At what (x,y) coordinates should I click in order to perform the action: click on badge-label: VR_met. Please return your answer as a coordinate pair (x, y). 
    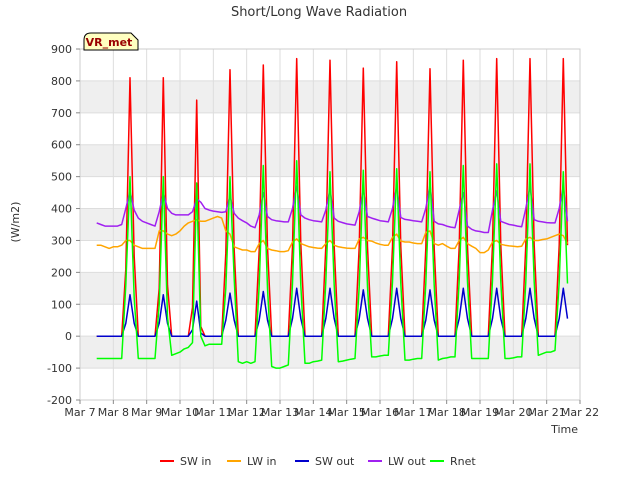
    Looking at the image, I should click on (109, 42).